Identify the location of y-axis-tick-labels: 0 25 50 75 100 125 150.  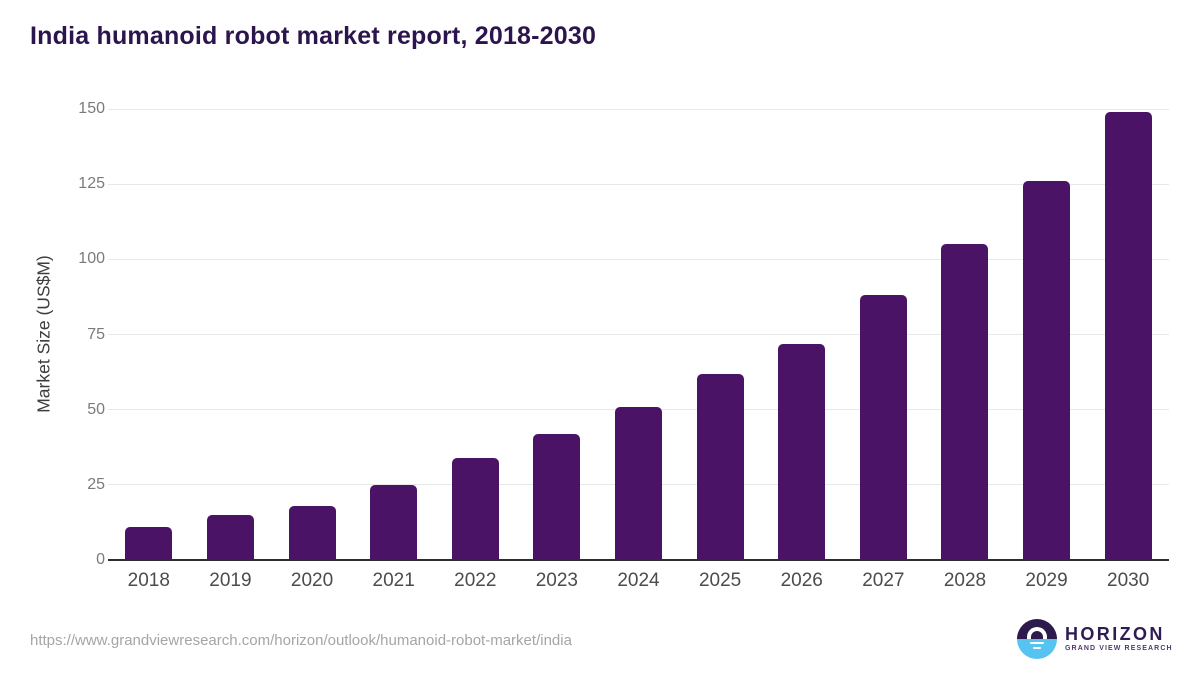
(52, 334).